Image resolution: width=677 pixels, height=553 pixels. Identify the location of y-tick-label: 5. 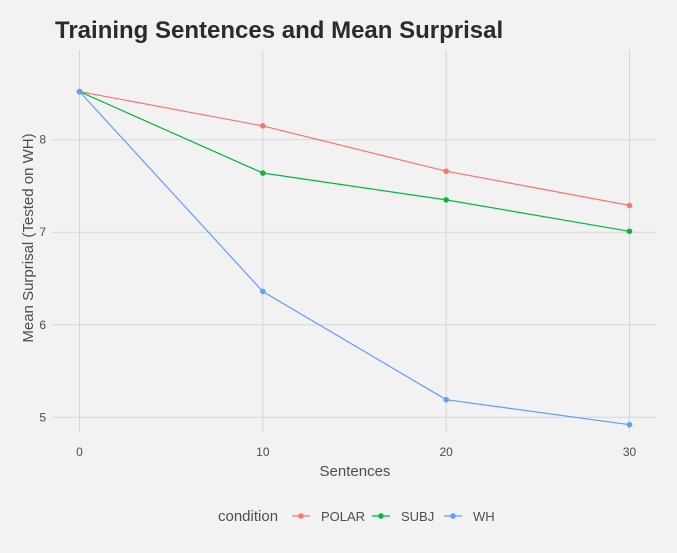
(42, 417).